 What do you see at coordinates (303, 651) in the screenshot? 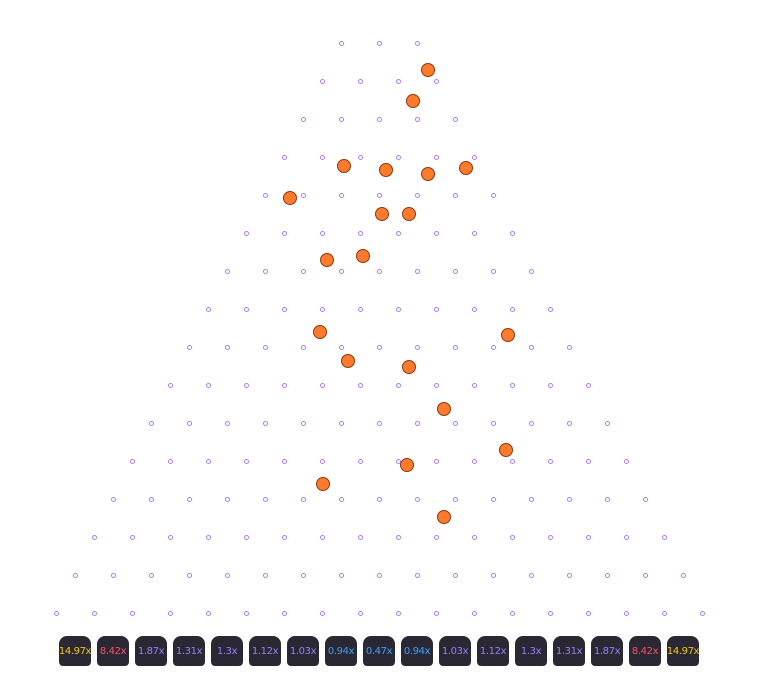
I see `multiplier-bucket: 1.03x` at bounding box center [303, 651].